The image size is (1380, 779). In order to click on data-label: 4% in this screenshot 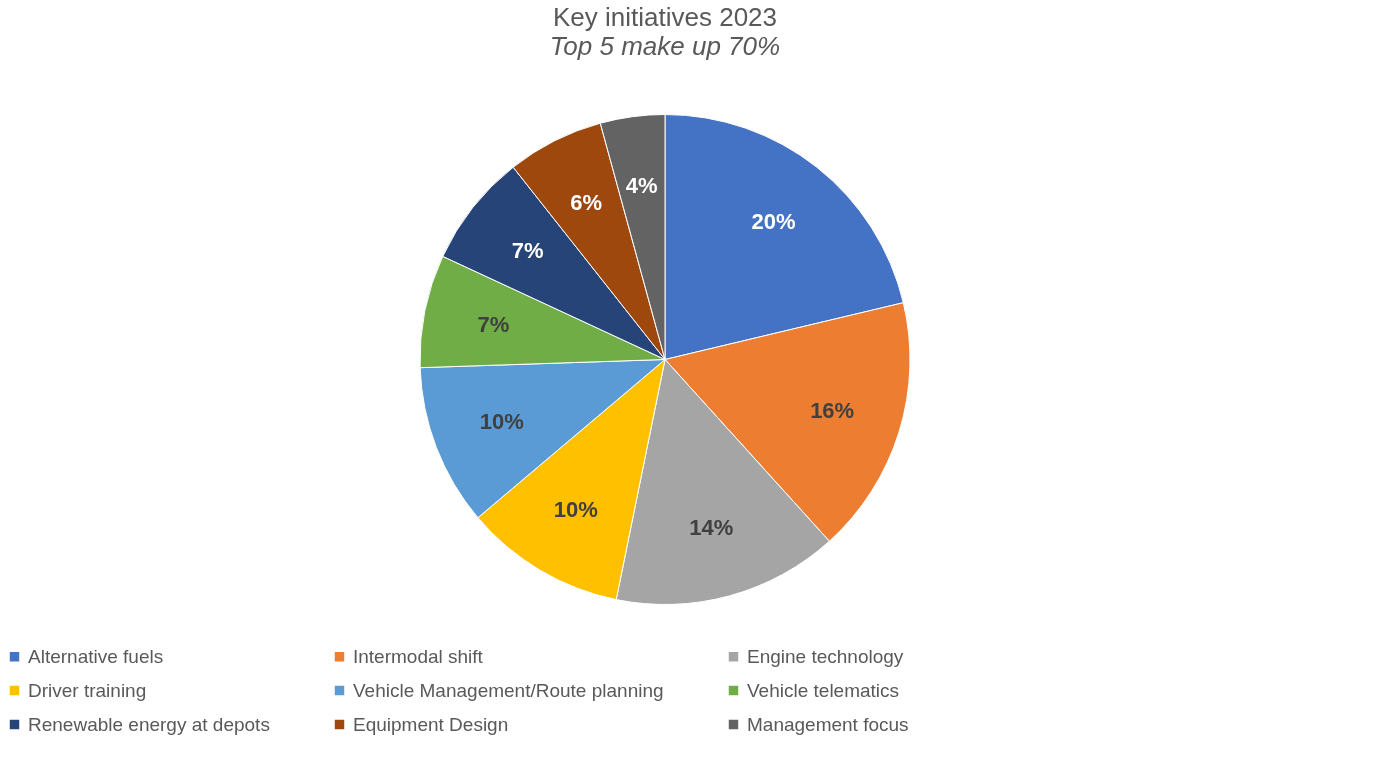, I will do `click(641, 186)`.